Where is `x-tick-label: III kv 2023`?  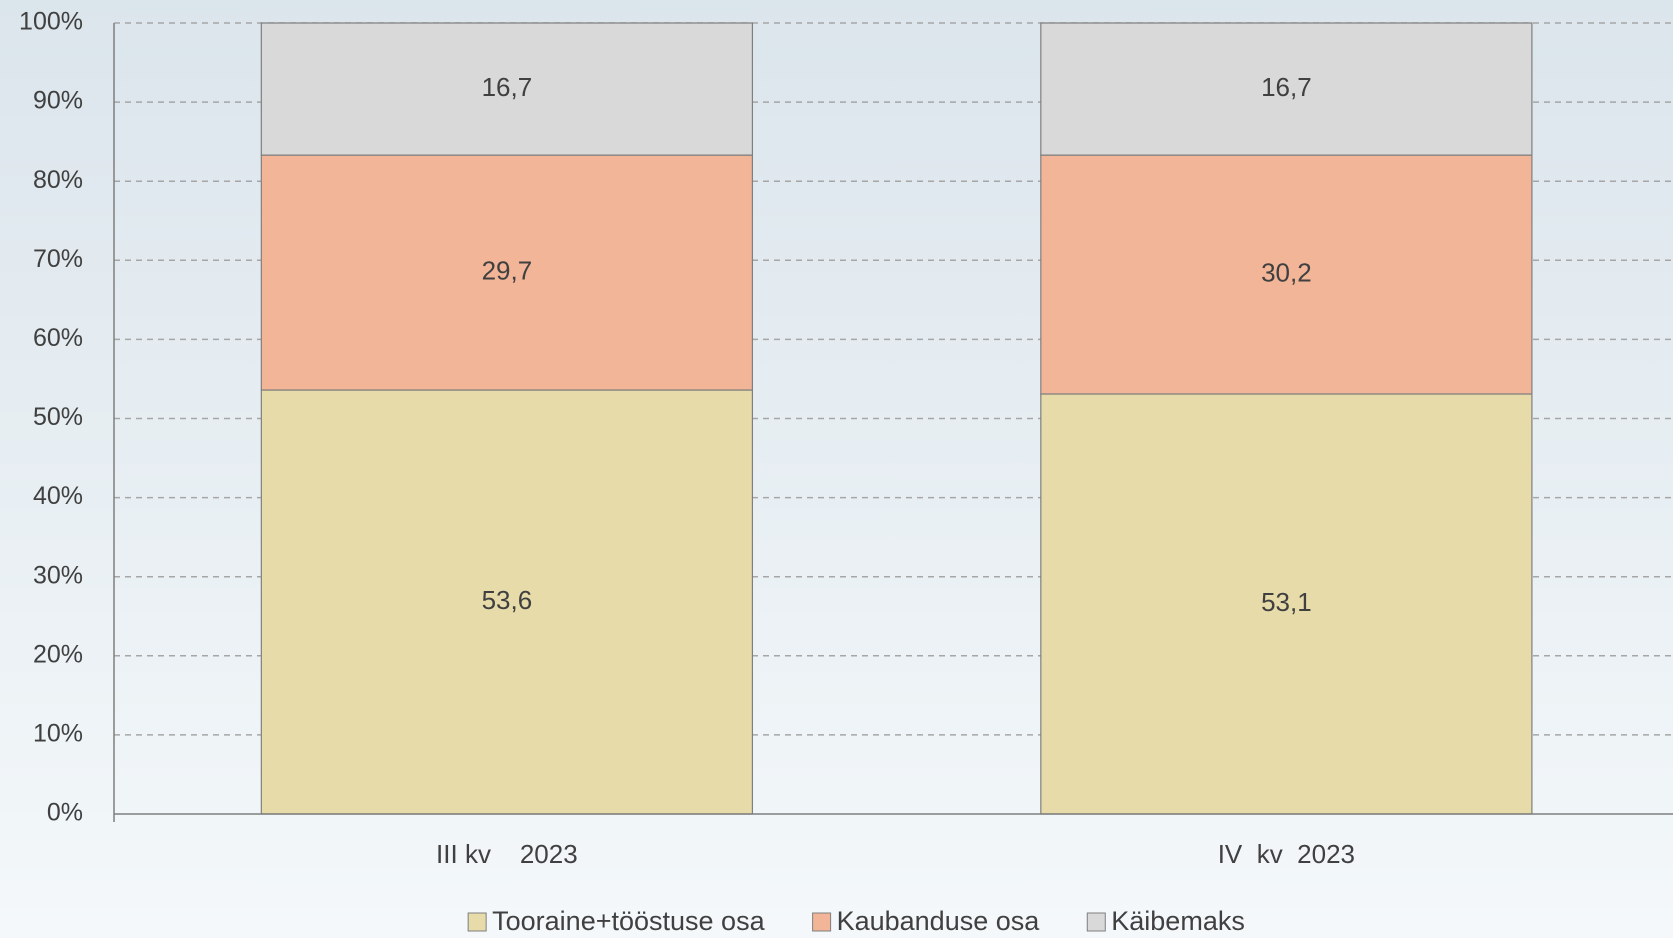
x-tick-label: III kv 2023 is located at coordinates (507, 854).